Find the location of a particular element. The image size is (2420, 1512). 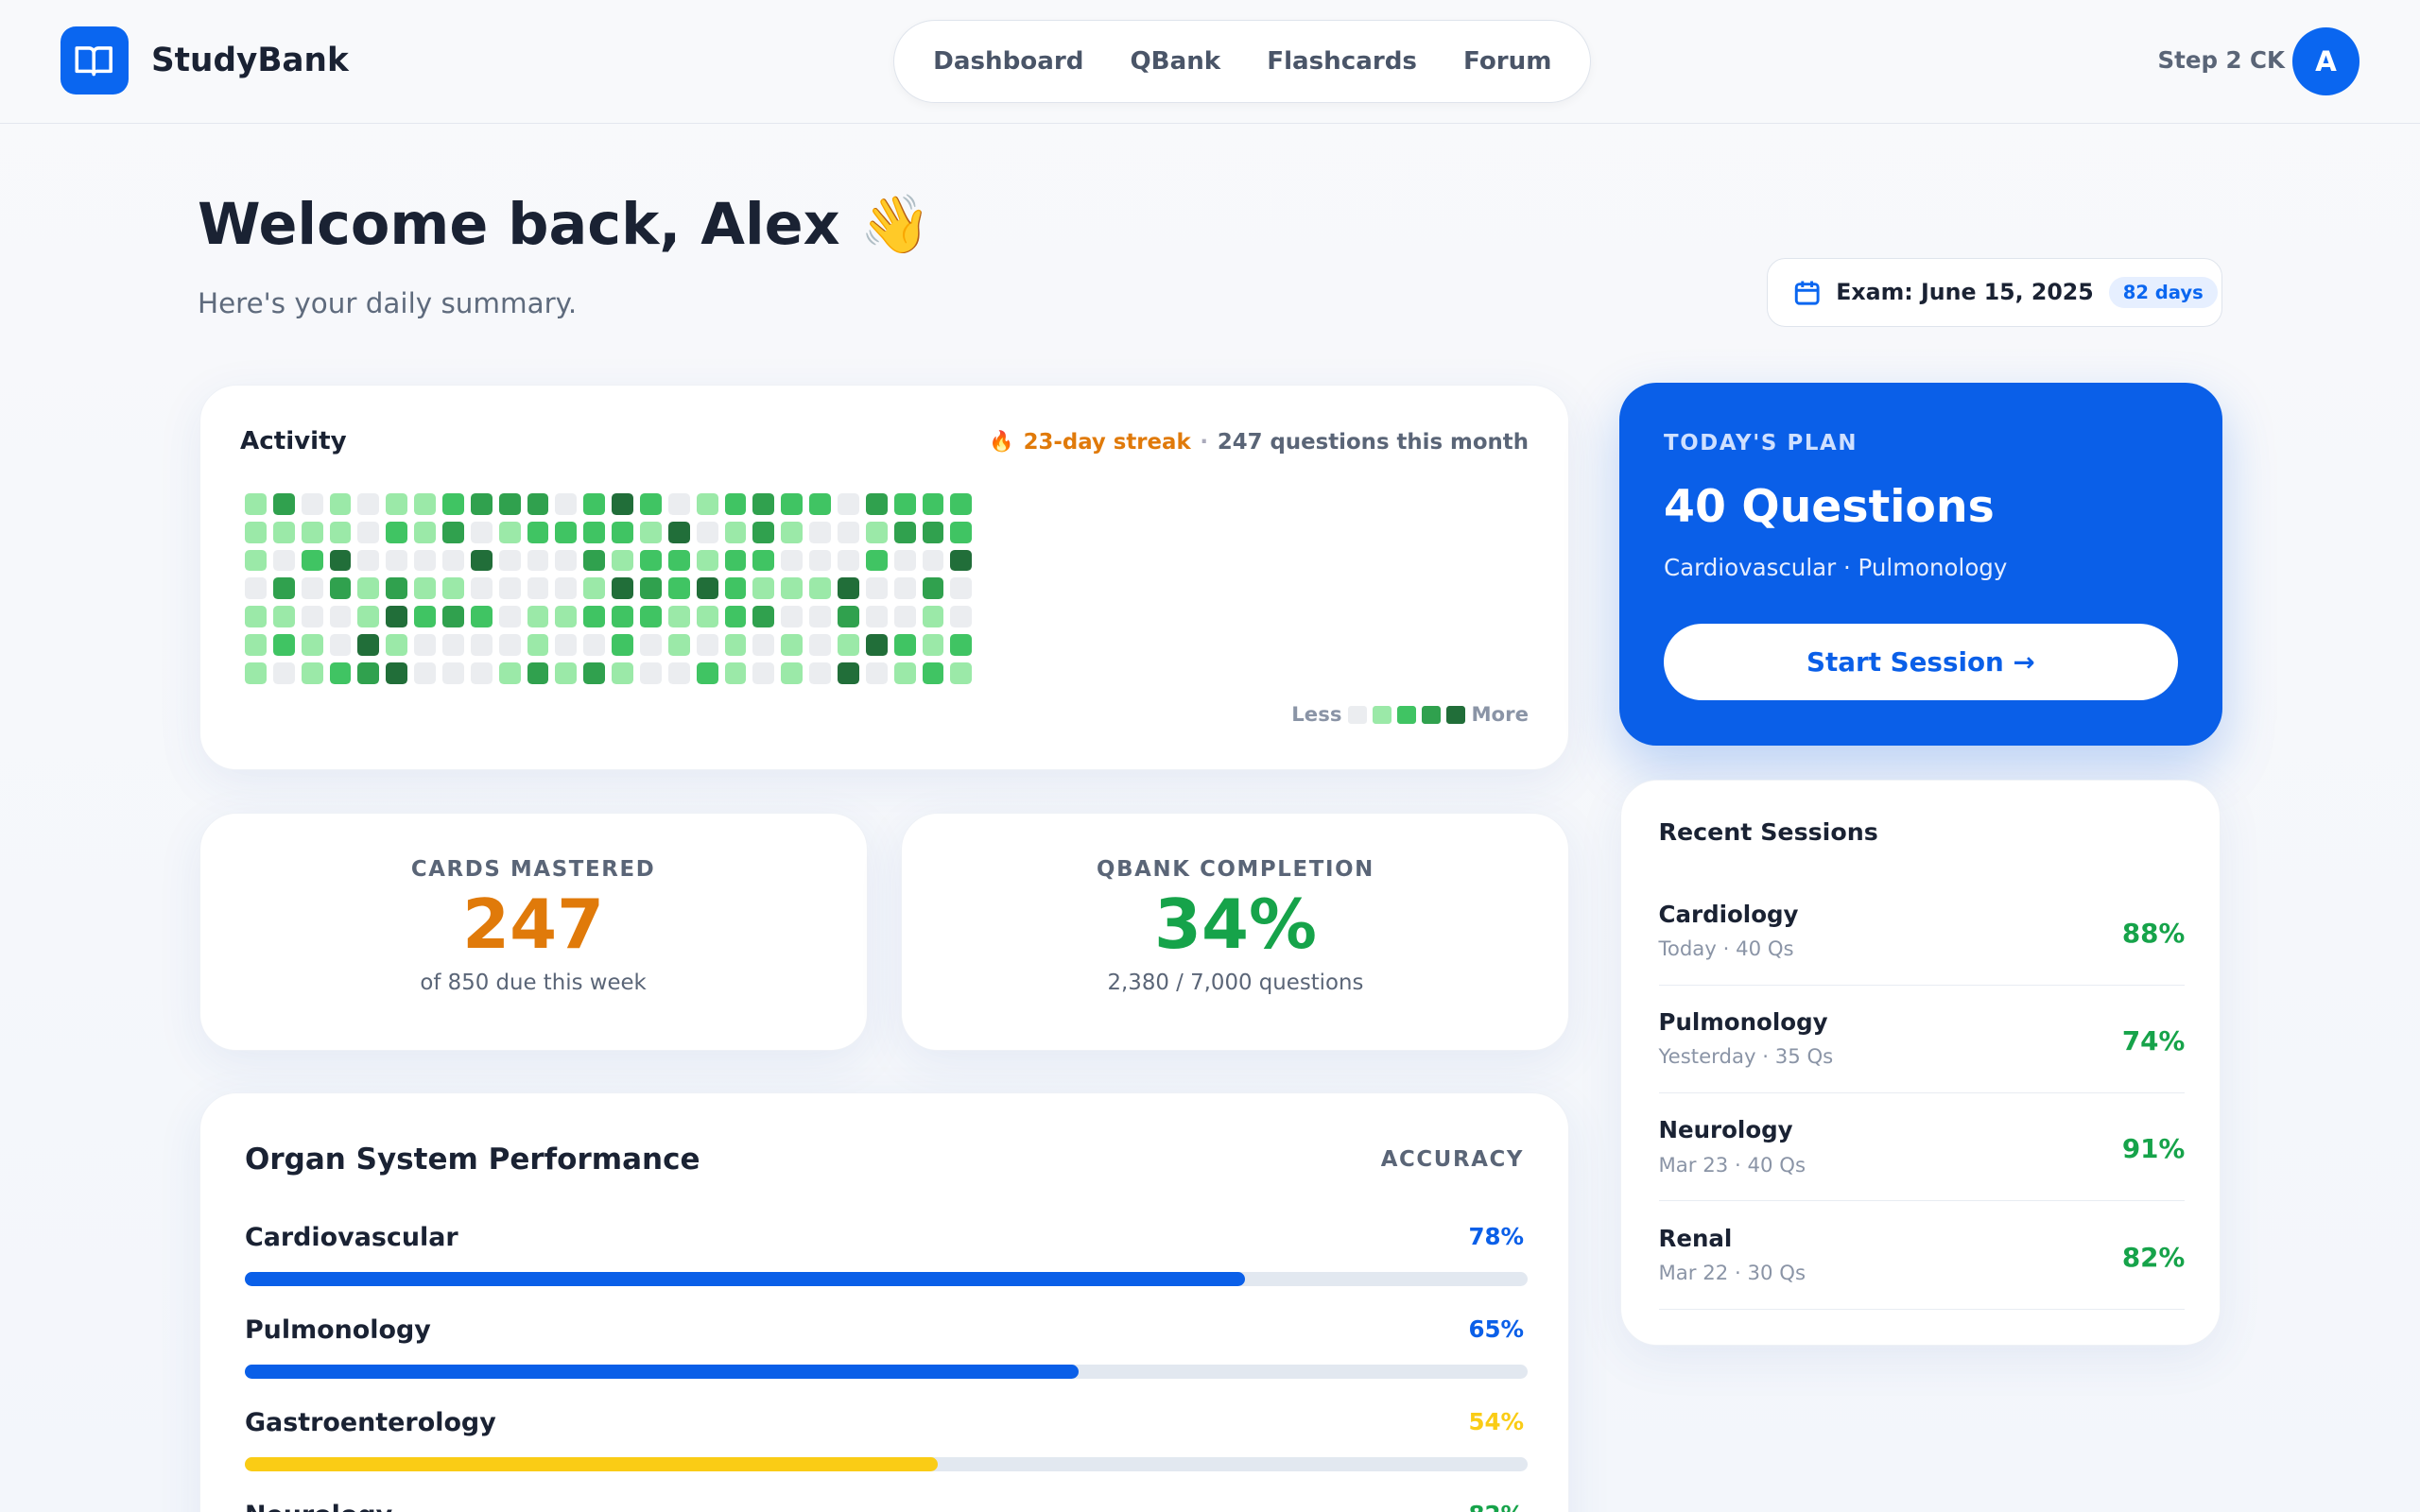

session-item: Pulmonology Yesterday · 35 Qs 74% is located at coordinates (1922, 1039).